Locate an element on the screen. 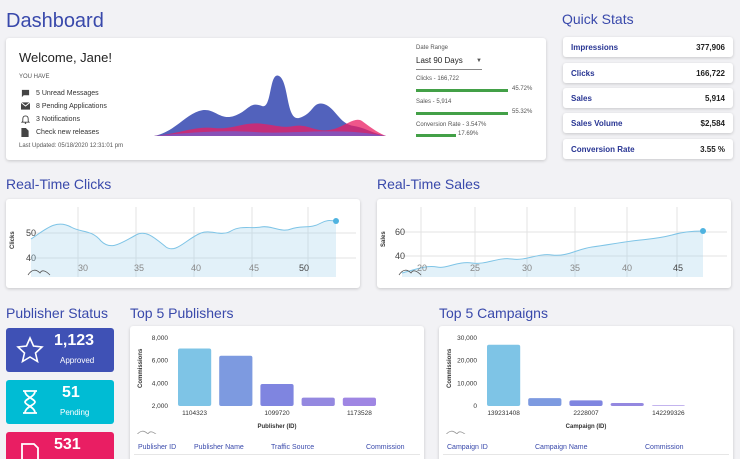 The width and height of the screenshot is (740, 459). sales-x-tick: 20 is located at coordinates (422, 268).